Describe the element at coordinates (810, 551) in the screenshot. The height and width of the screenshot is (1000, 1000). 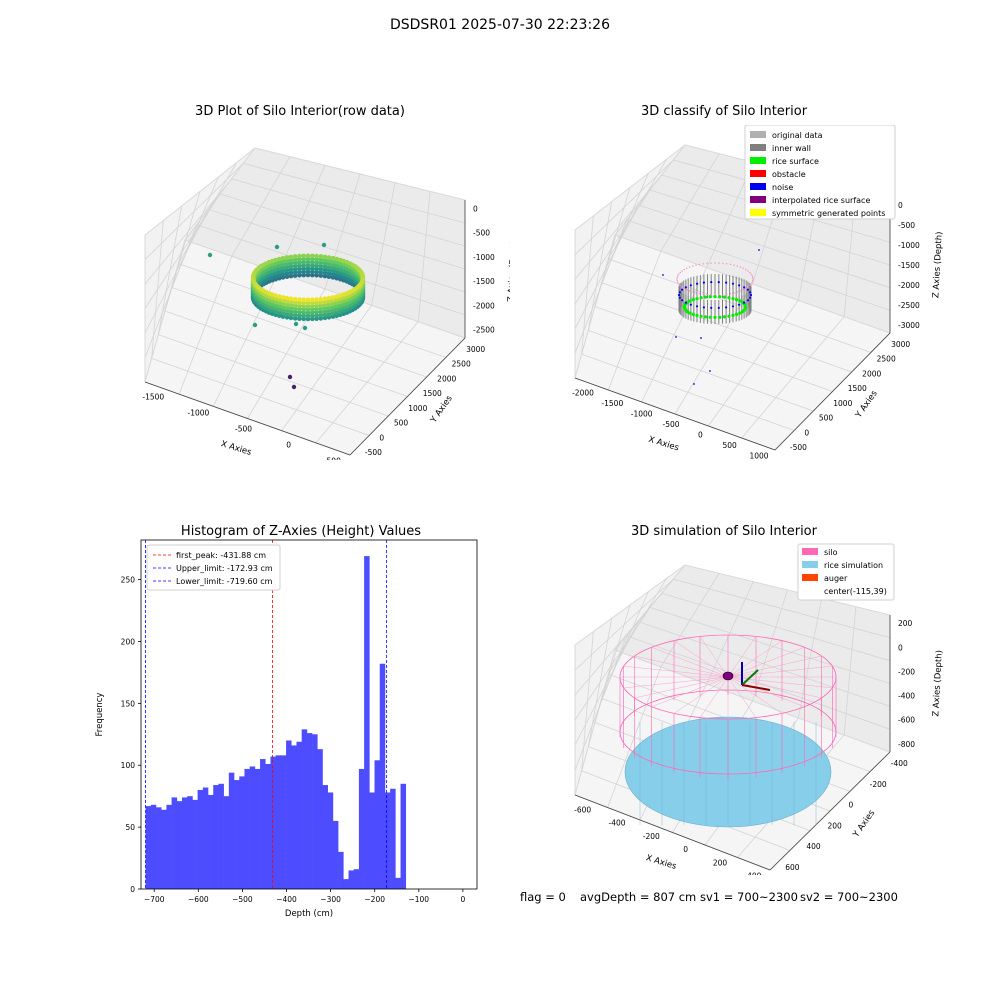
I see `p4-legend-swatch` at that location.